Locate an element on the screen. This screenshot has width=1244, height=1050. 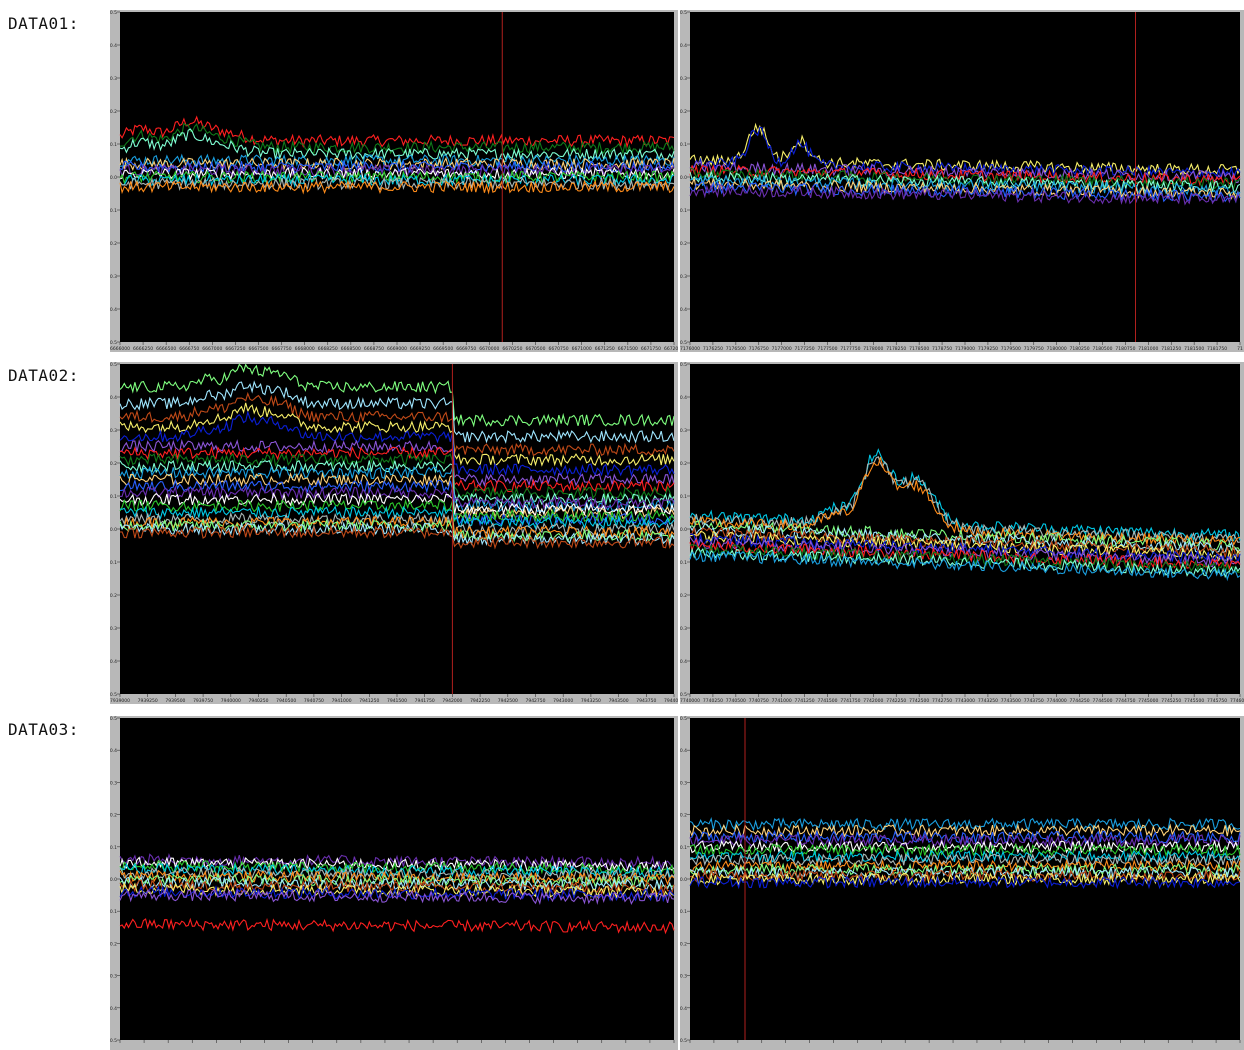
x-tick-label: 6666000 is located at coordinates (120, 349).